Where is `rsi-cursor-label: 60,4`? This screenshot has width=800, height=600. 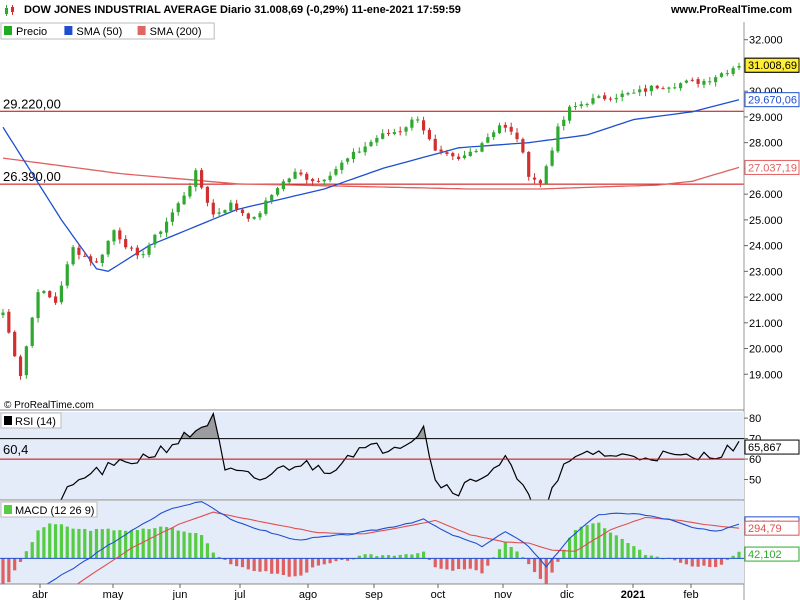
rsi-cursor-label: 60,4 is located at coordinates (15, 449).